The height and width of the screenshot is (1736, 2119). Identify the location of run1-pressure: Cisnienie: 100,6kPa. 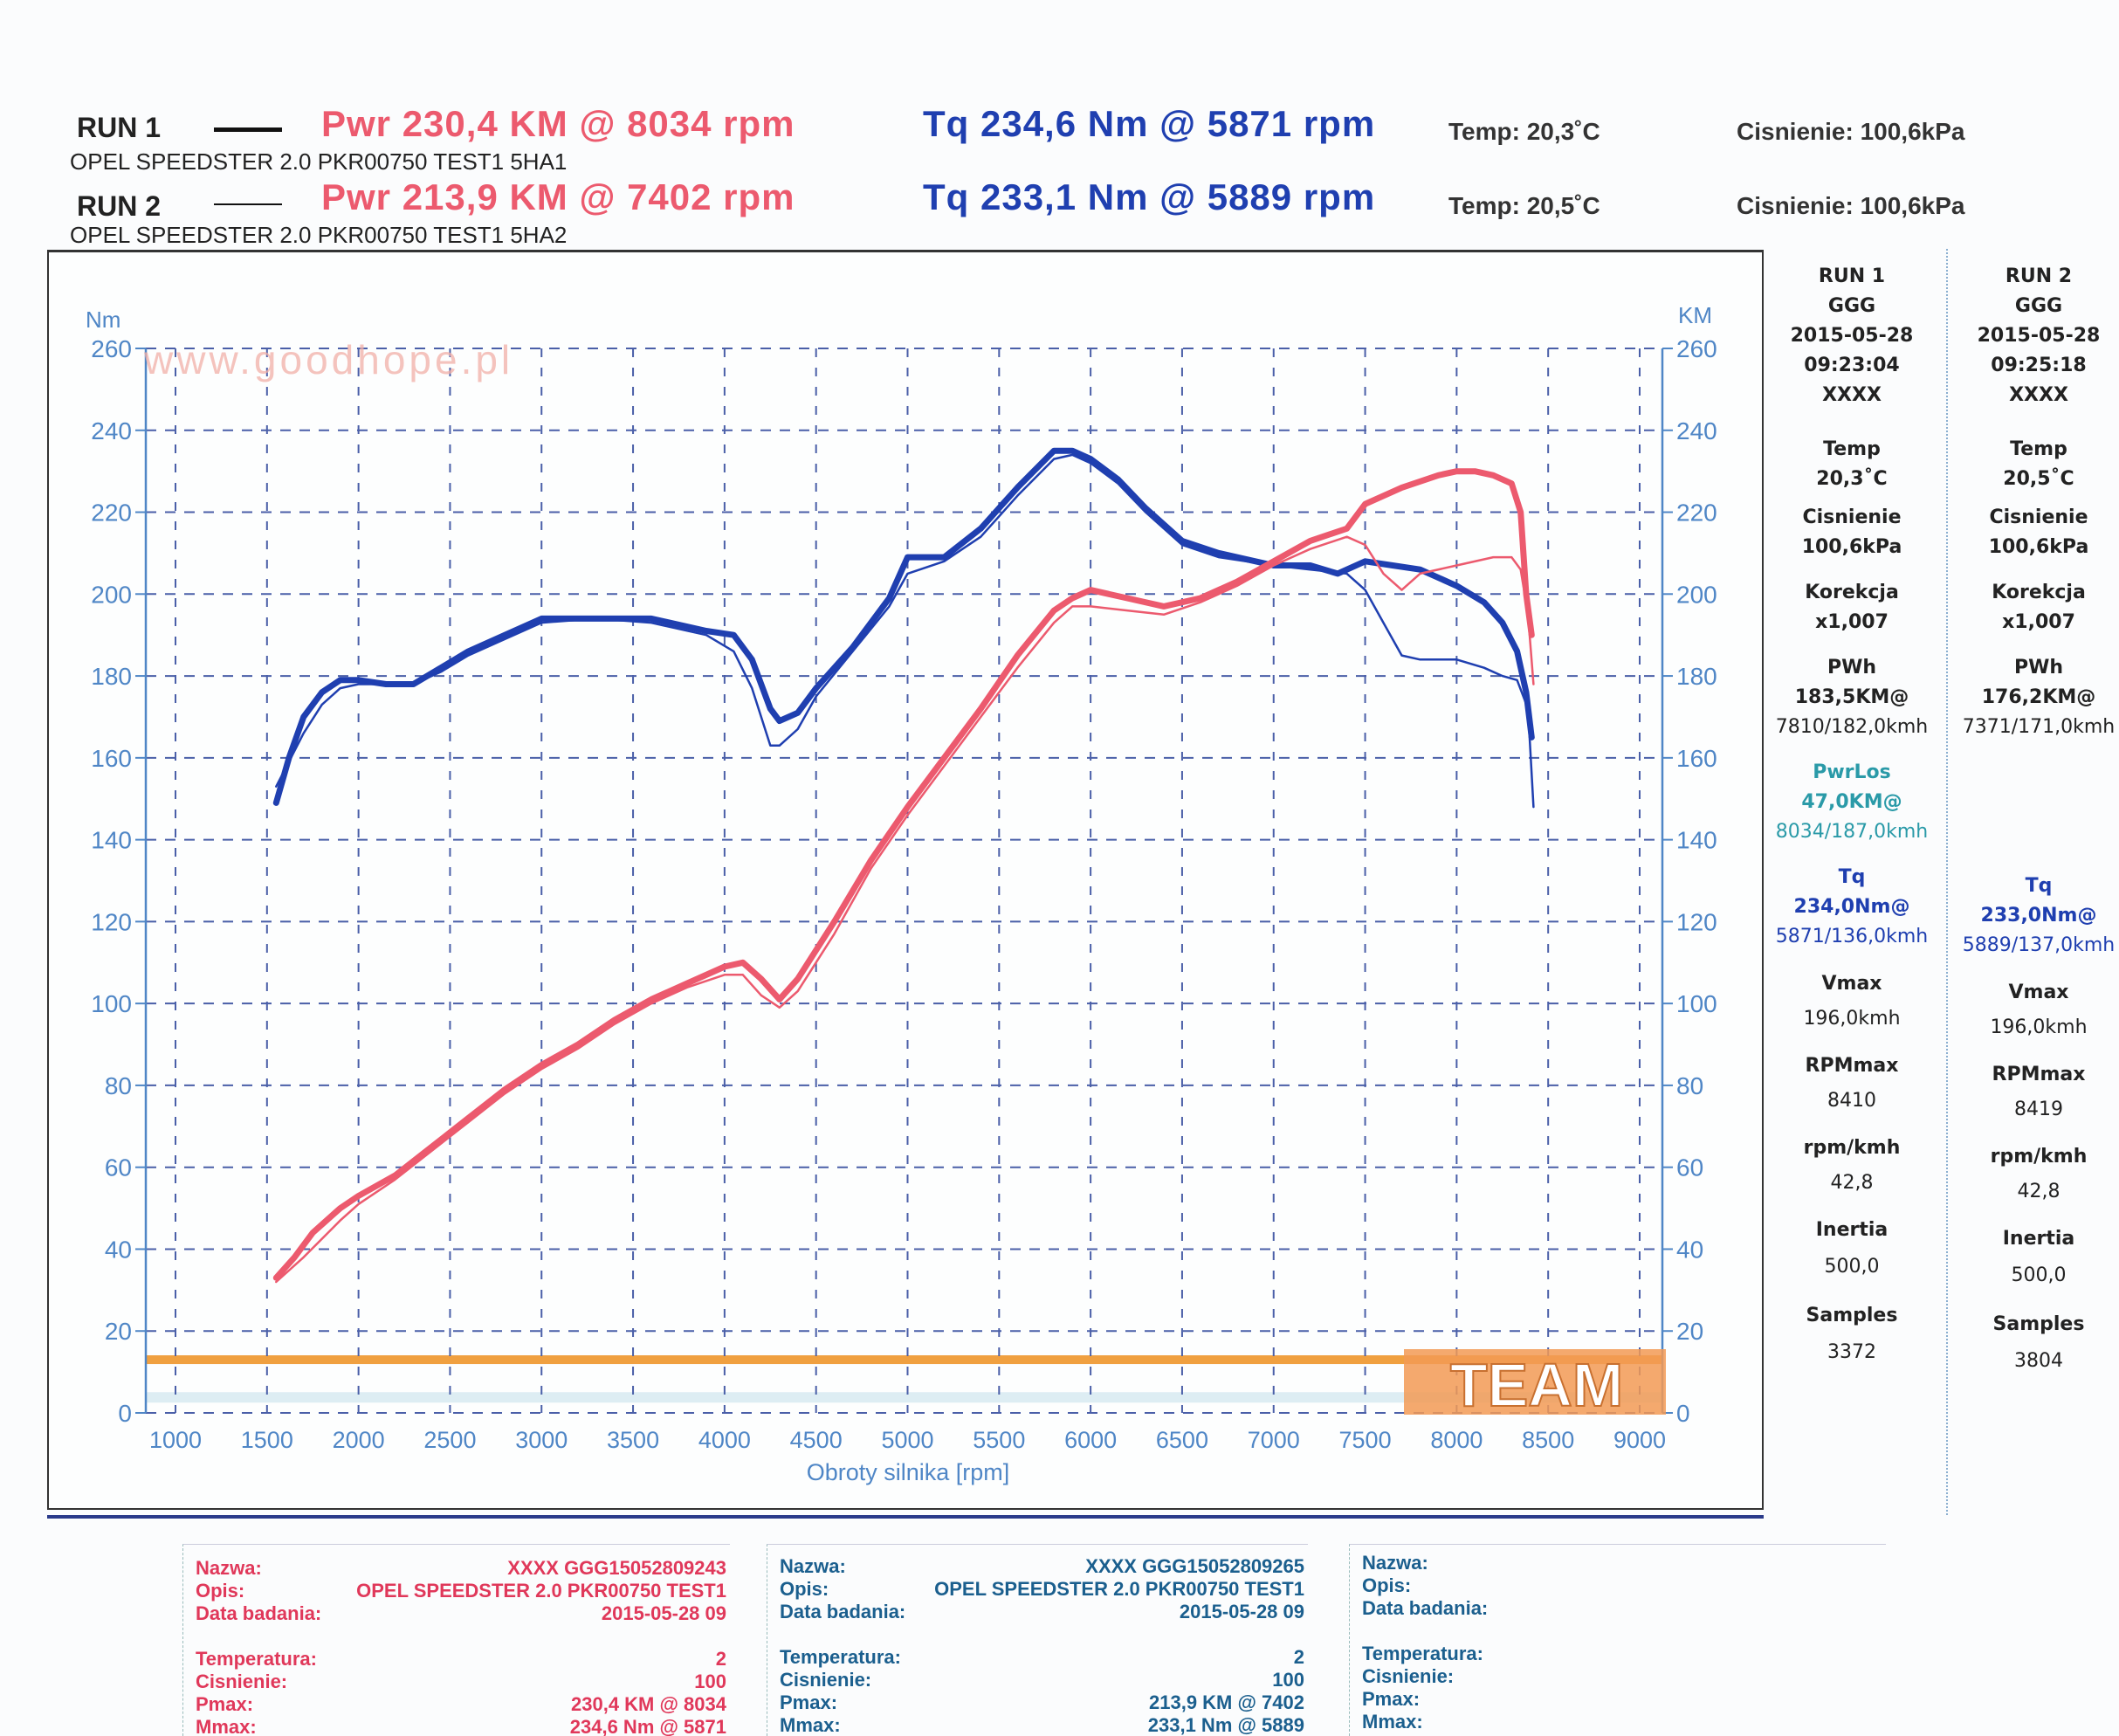
(1851, 131).